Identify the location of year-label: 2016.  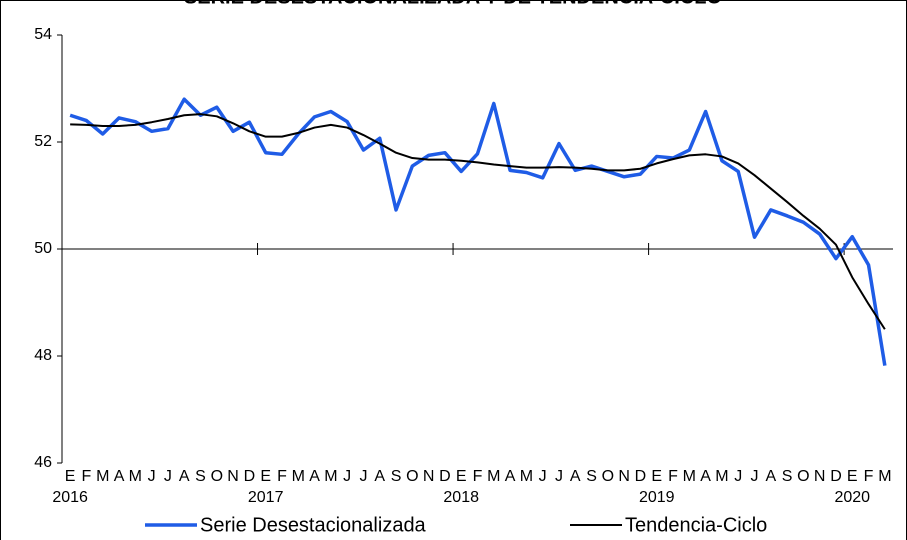
(70, 497).